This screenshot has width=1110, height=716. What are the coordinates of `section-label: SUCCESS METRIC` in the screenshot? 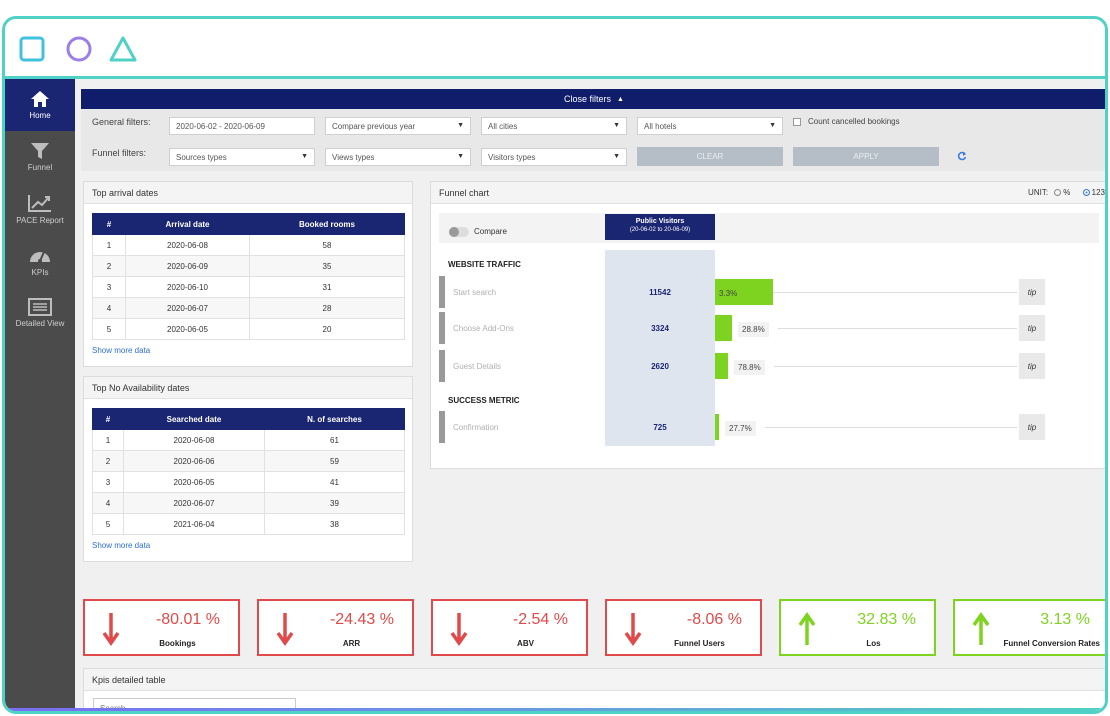 It's located at (484, 400).